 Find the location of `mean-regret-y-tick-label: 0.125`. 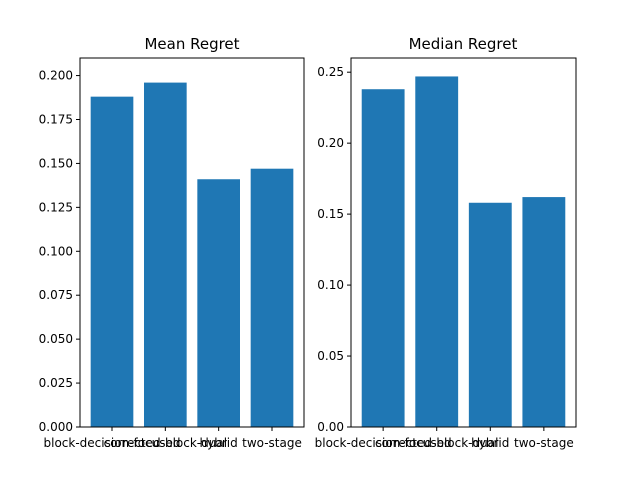

mean-regret-y-tick-label: 0.125 is located at coordinates (56, 207).